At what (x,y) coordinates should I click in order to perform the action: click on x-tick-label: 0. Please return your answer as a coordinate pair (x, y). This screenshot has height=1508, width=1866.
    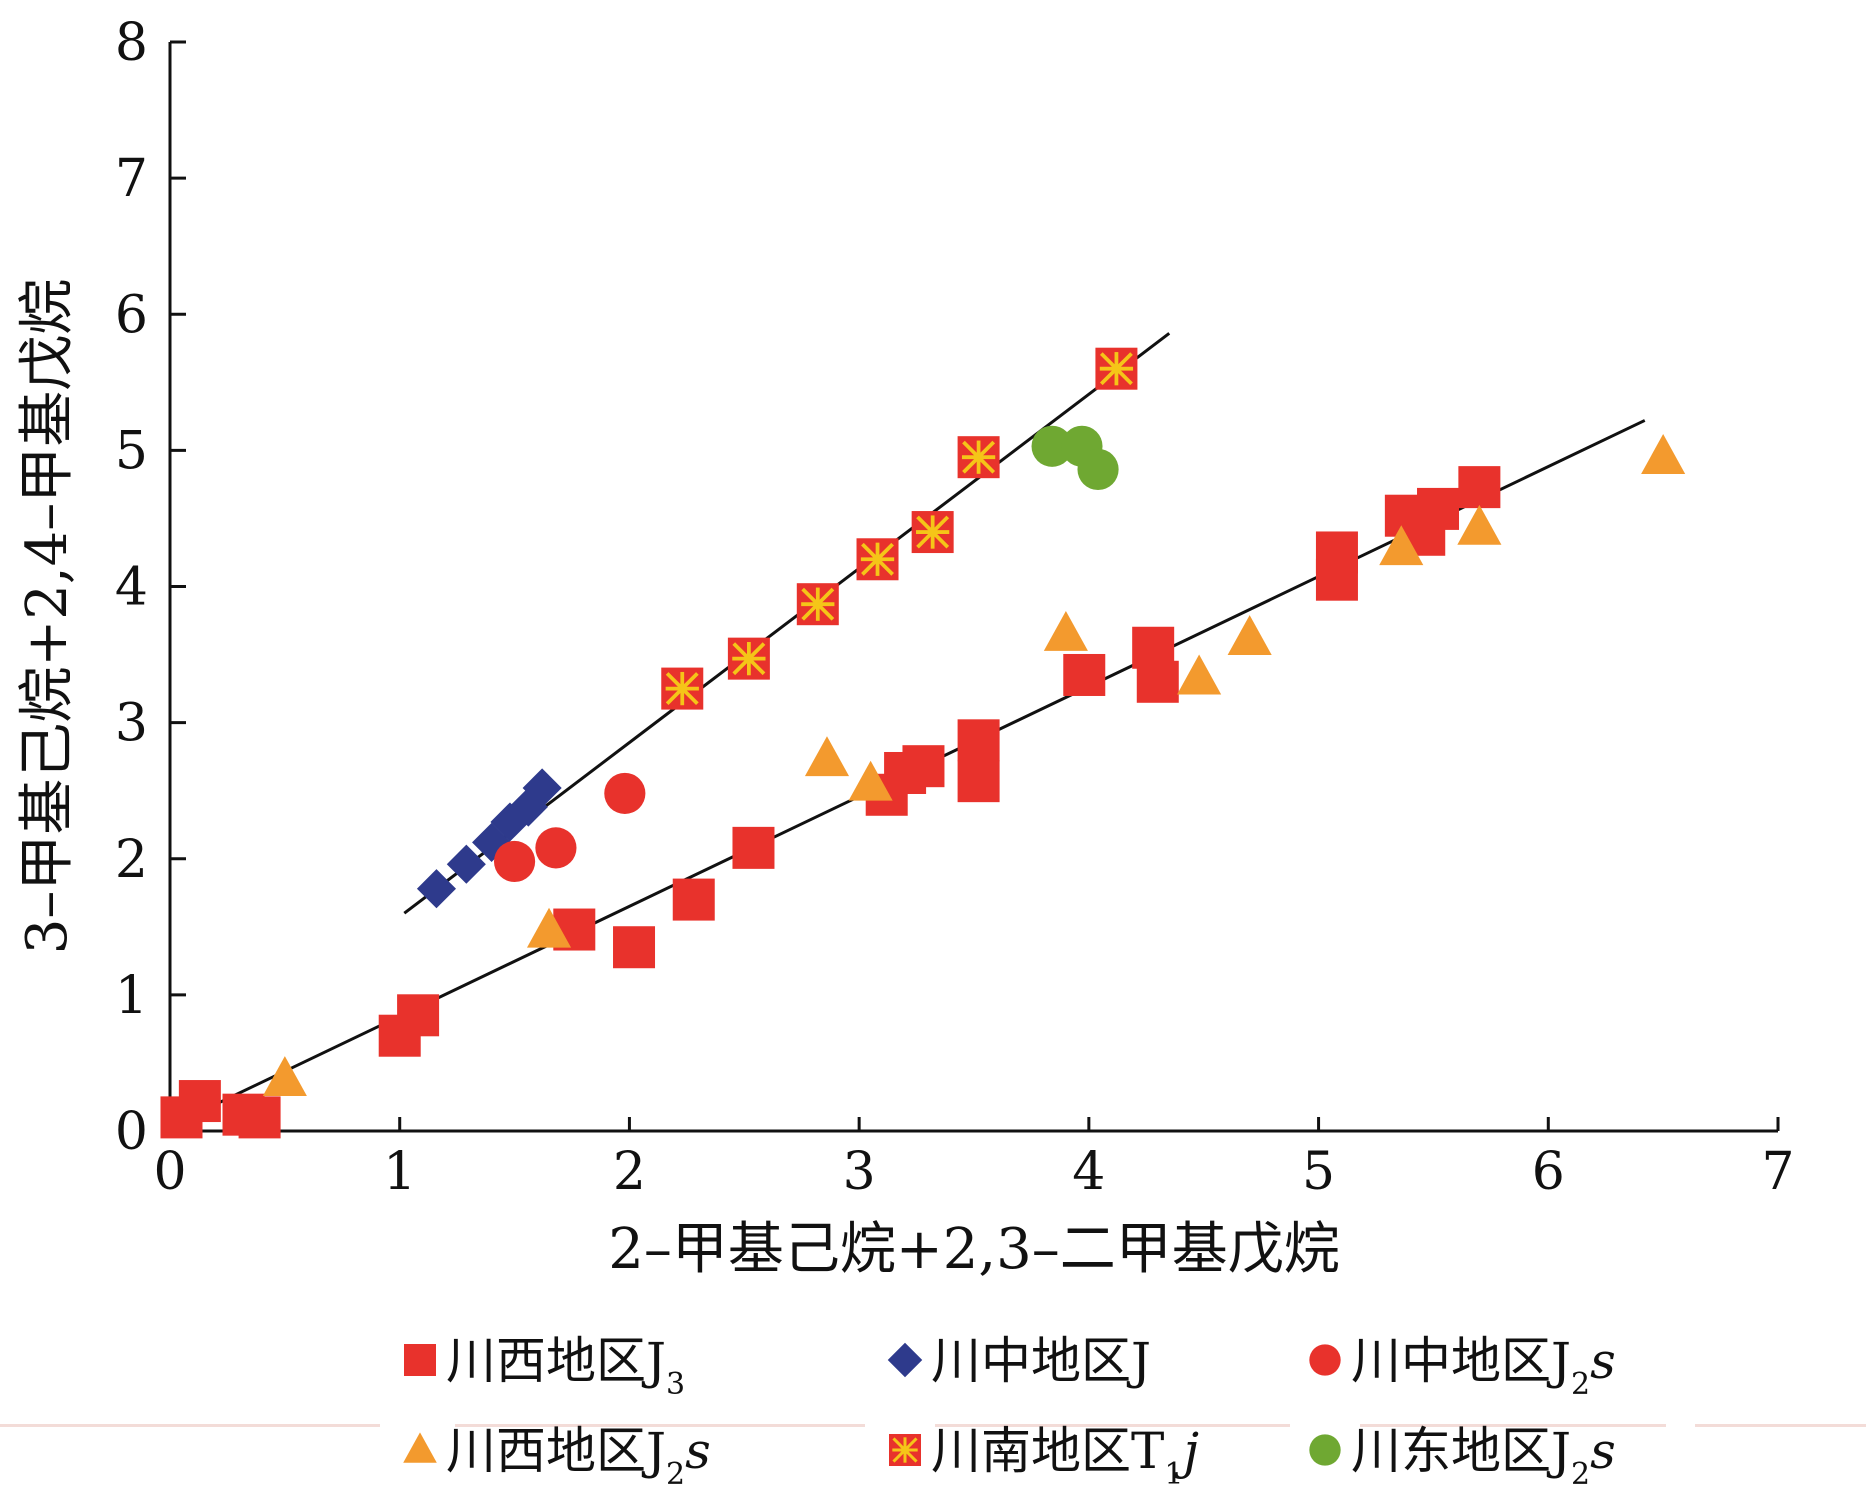
    Looking at the image, I should click on (169, 1172).